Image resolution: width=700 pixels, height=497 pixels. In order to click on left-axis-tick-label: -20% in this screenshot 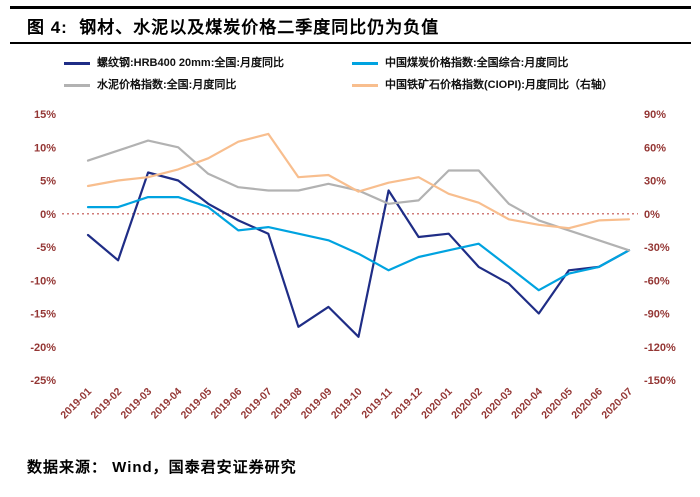, I will do `click(43, 348)`.